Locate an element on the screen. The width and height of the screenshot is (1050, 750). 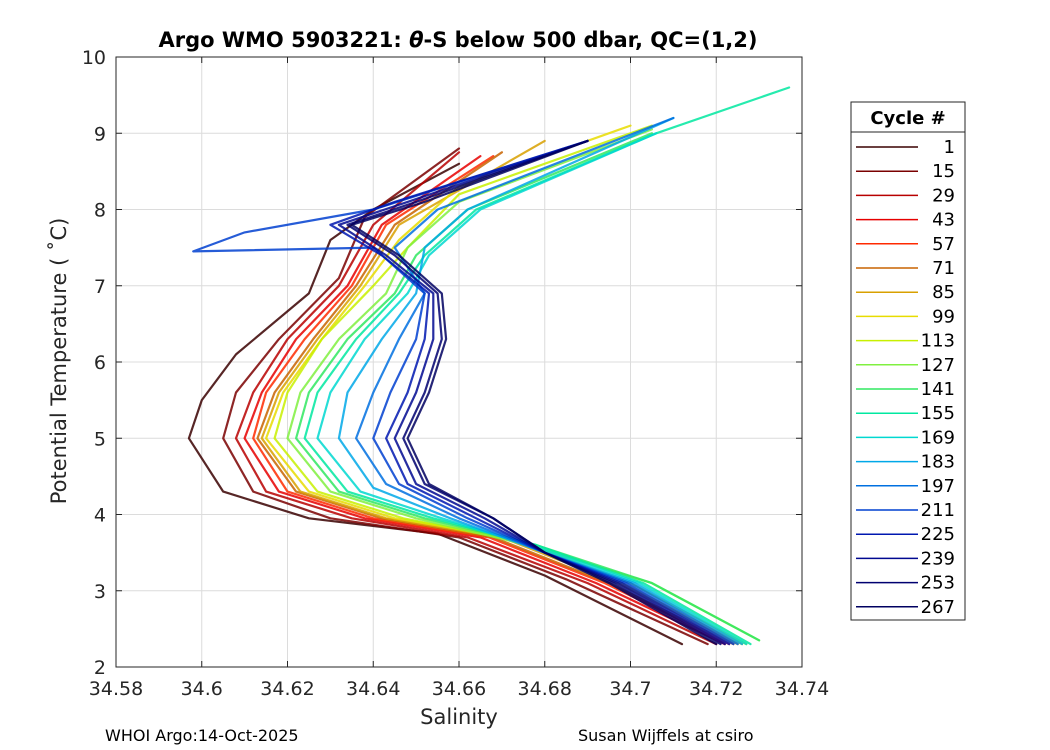
legend-label: 127 is located at coordinates (938, 365).